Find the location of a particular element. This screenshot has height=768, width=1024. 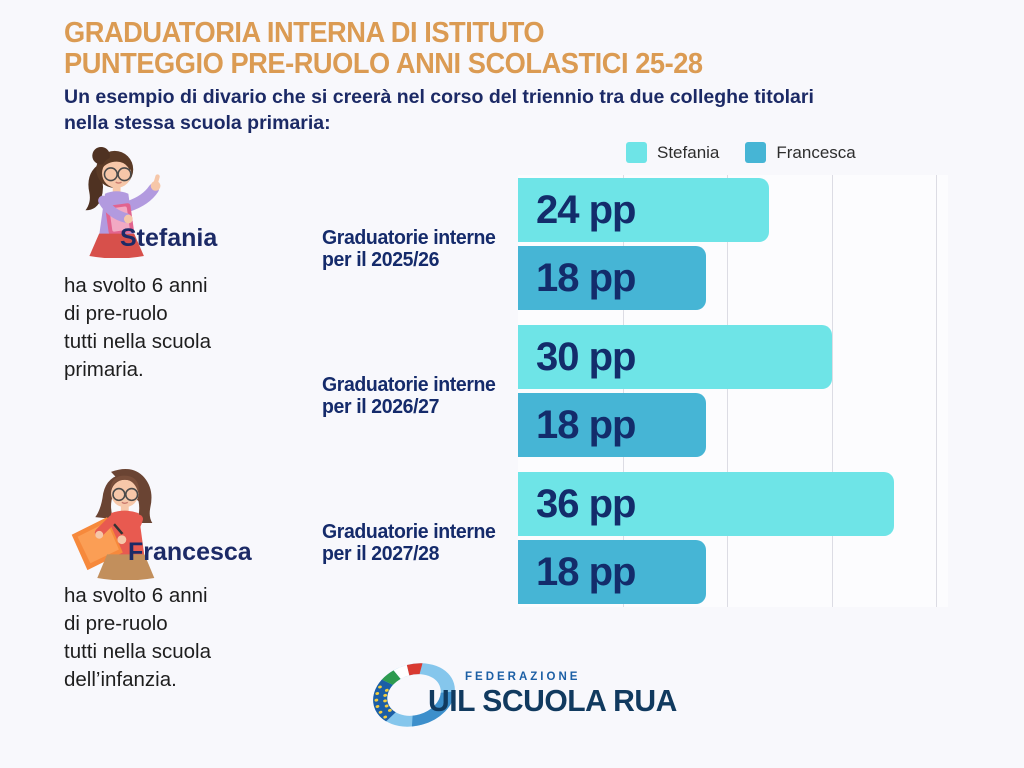

page-subtitle-line2: nella stessa scuola primaria: is located at coordinates (197, 123).